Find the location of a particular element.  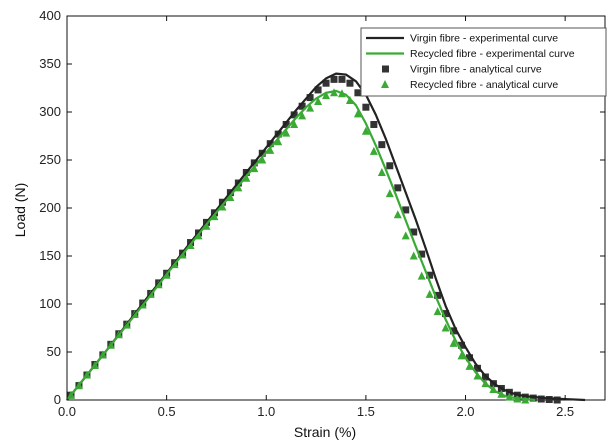

y-tick-label: 300 is located at coordinates (50, 111).